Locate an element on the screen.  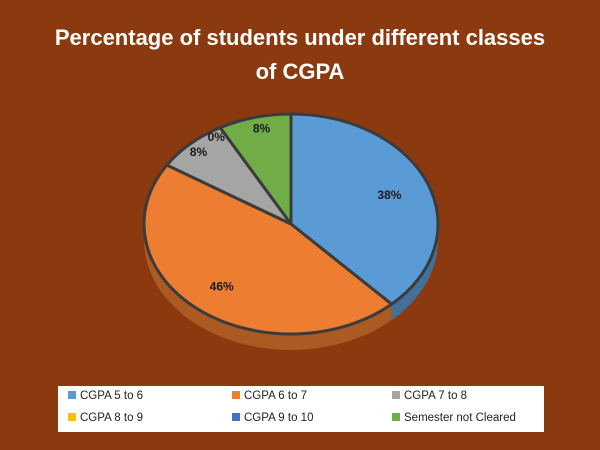
pie-data-labels: 38%46%8%0%8% is located at coordinates (296, 207).